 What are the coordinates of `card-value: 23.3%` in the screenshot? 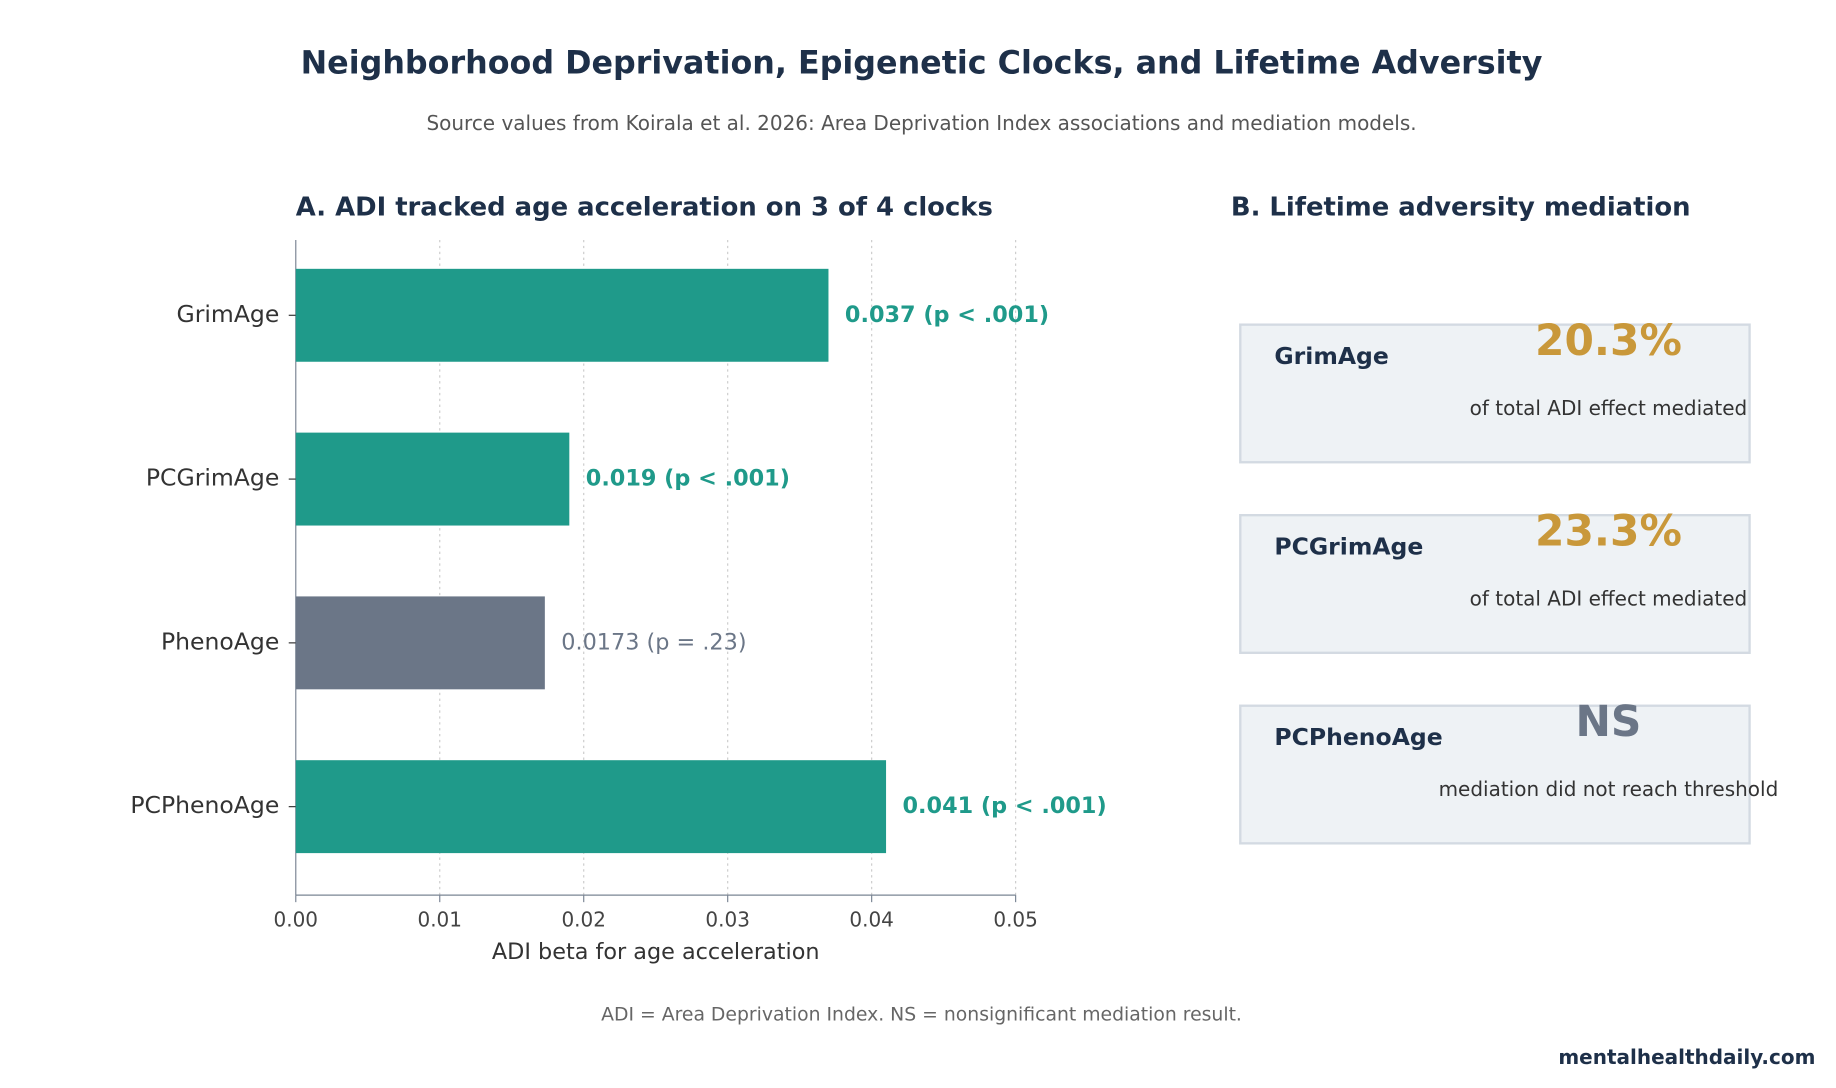 It's located at (1608, 531).